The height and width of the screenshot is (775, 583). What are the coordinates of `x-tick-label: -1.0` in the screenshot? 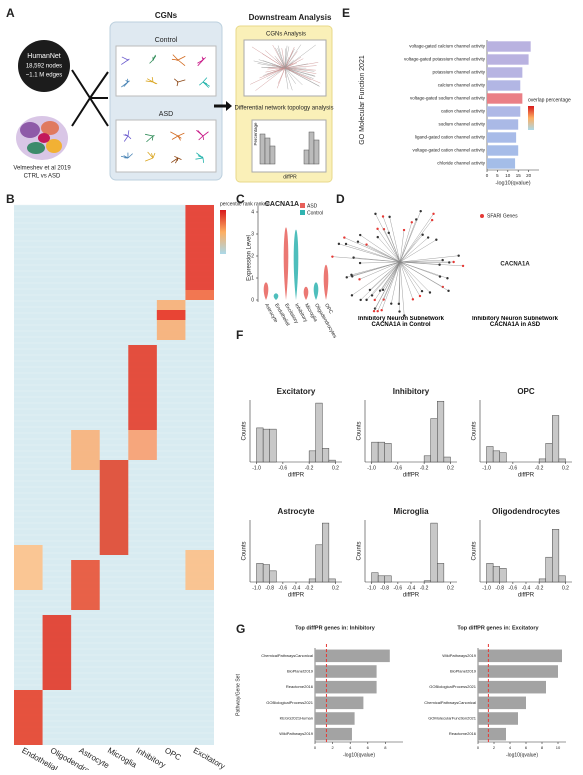 It's located at (371, 468).